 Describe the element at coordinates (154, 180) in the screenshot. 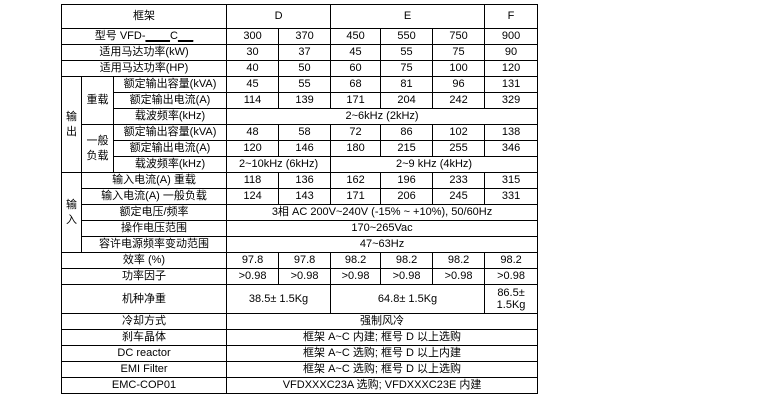

I see `row-label: 输入电流(A) 重载` at that location.